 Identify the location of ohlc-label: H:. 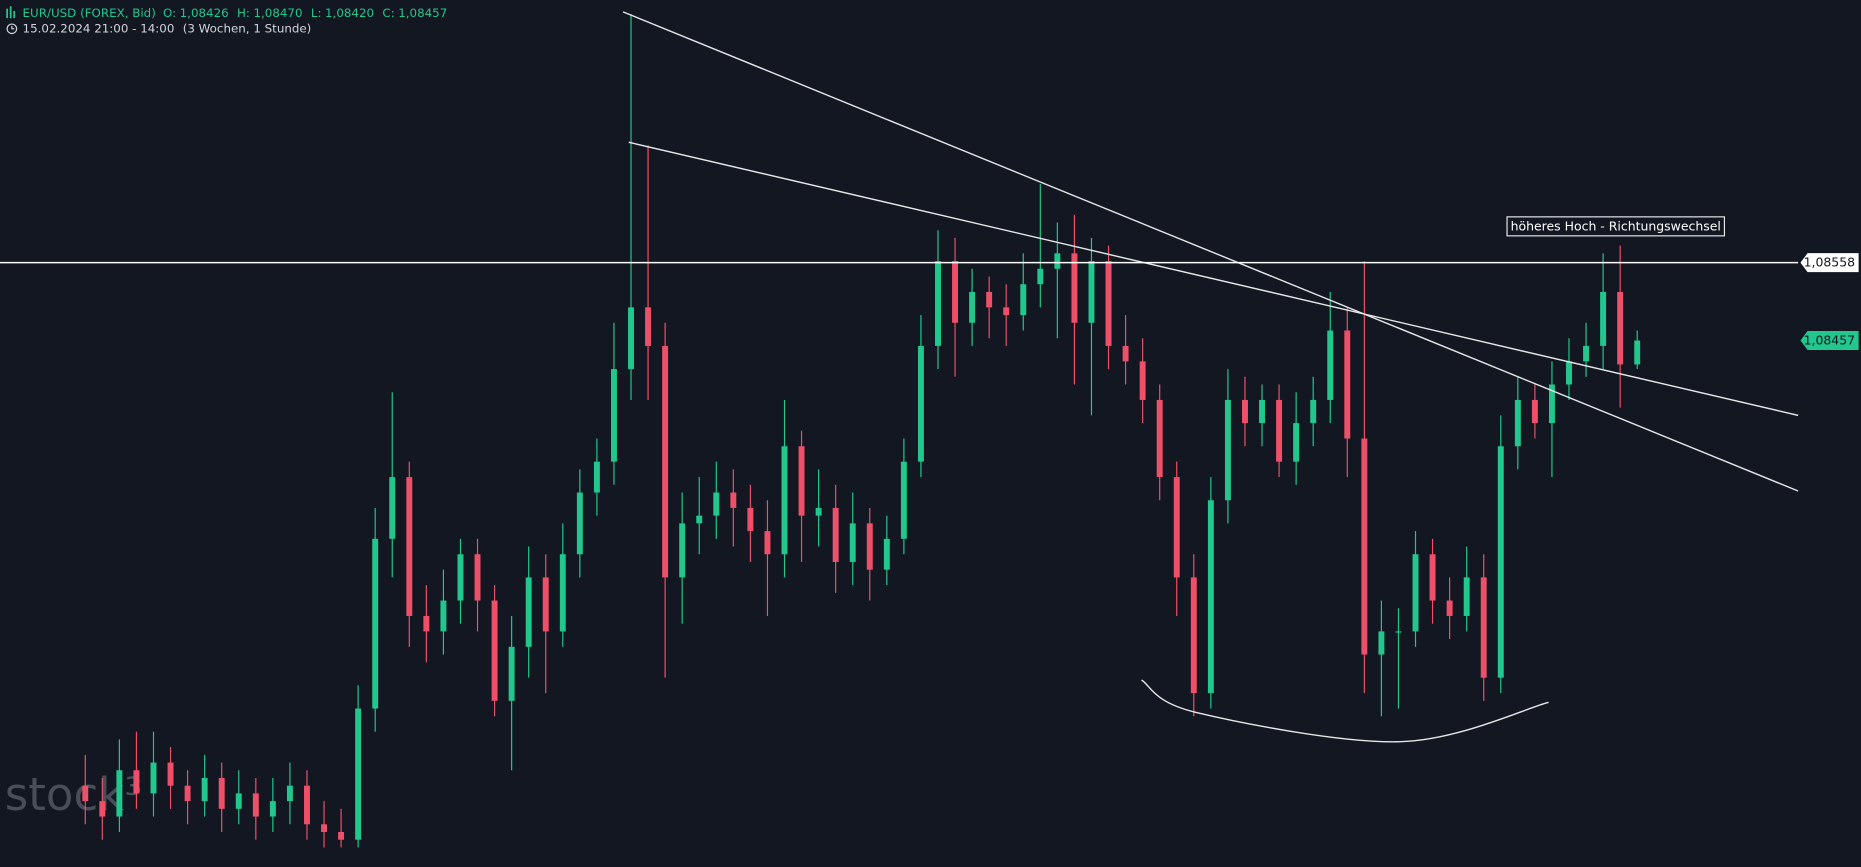
(243, 13).